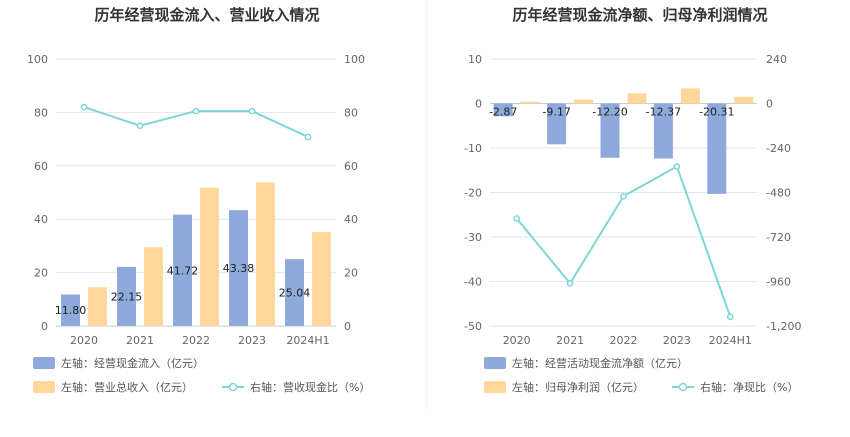  I want to click on bar-data-label: -12.20, so click(609, 112).